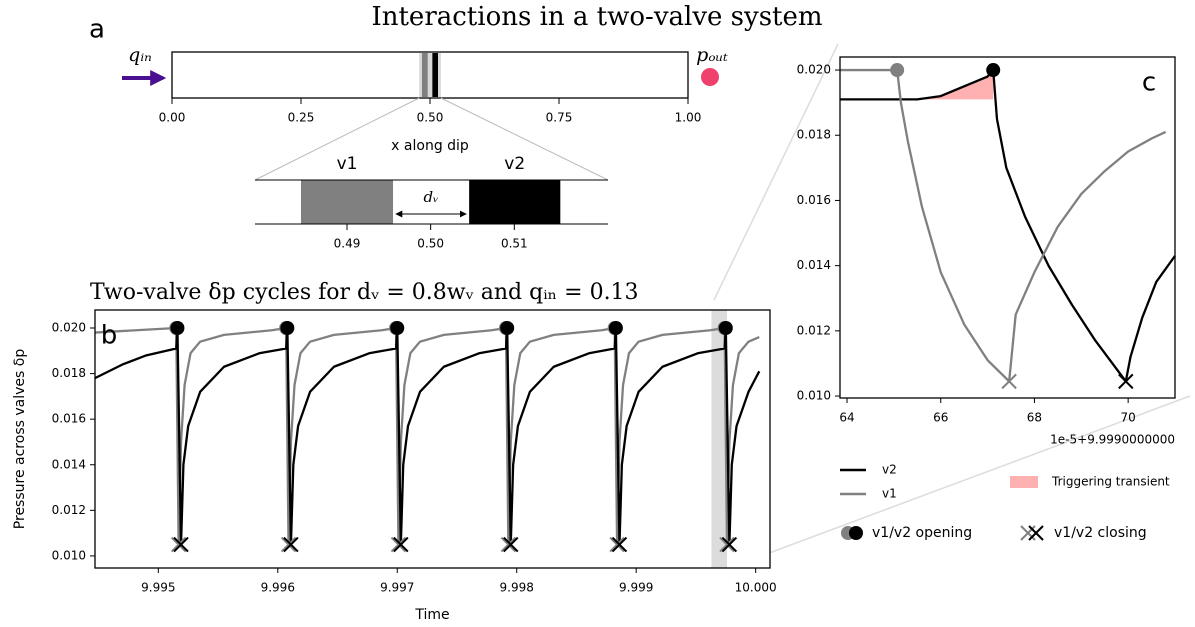 The width and height of the screenshot is (1195, 627). What do you see at coordinates (922, 533) in the screenshot?
I see `legend-label: v1/v2 opening` at bounding box center [922, 533].